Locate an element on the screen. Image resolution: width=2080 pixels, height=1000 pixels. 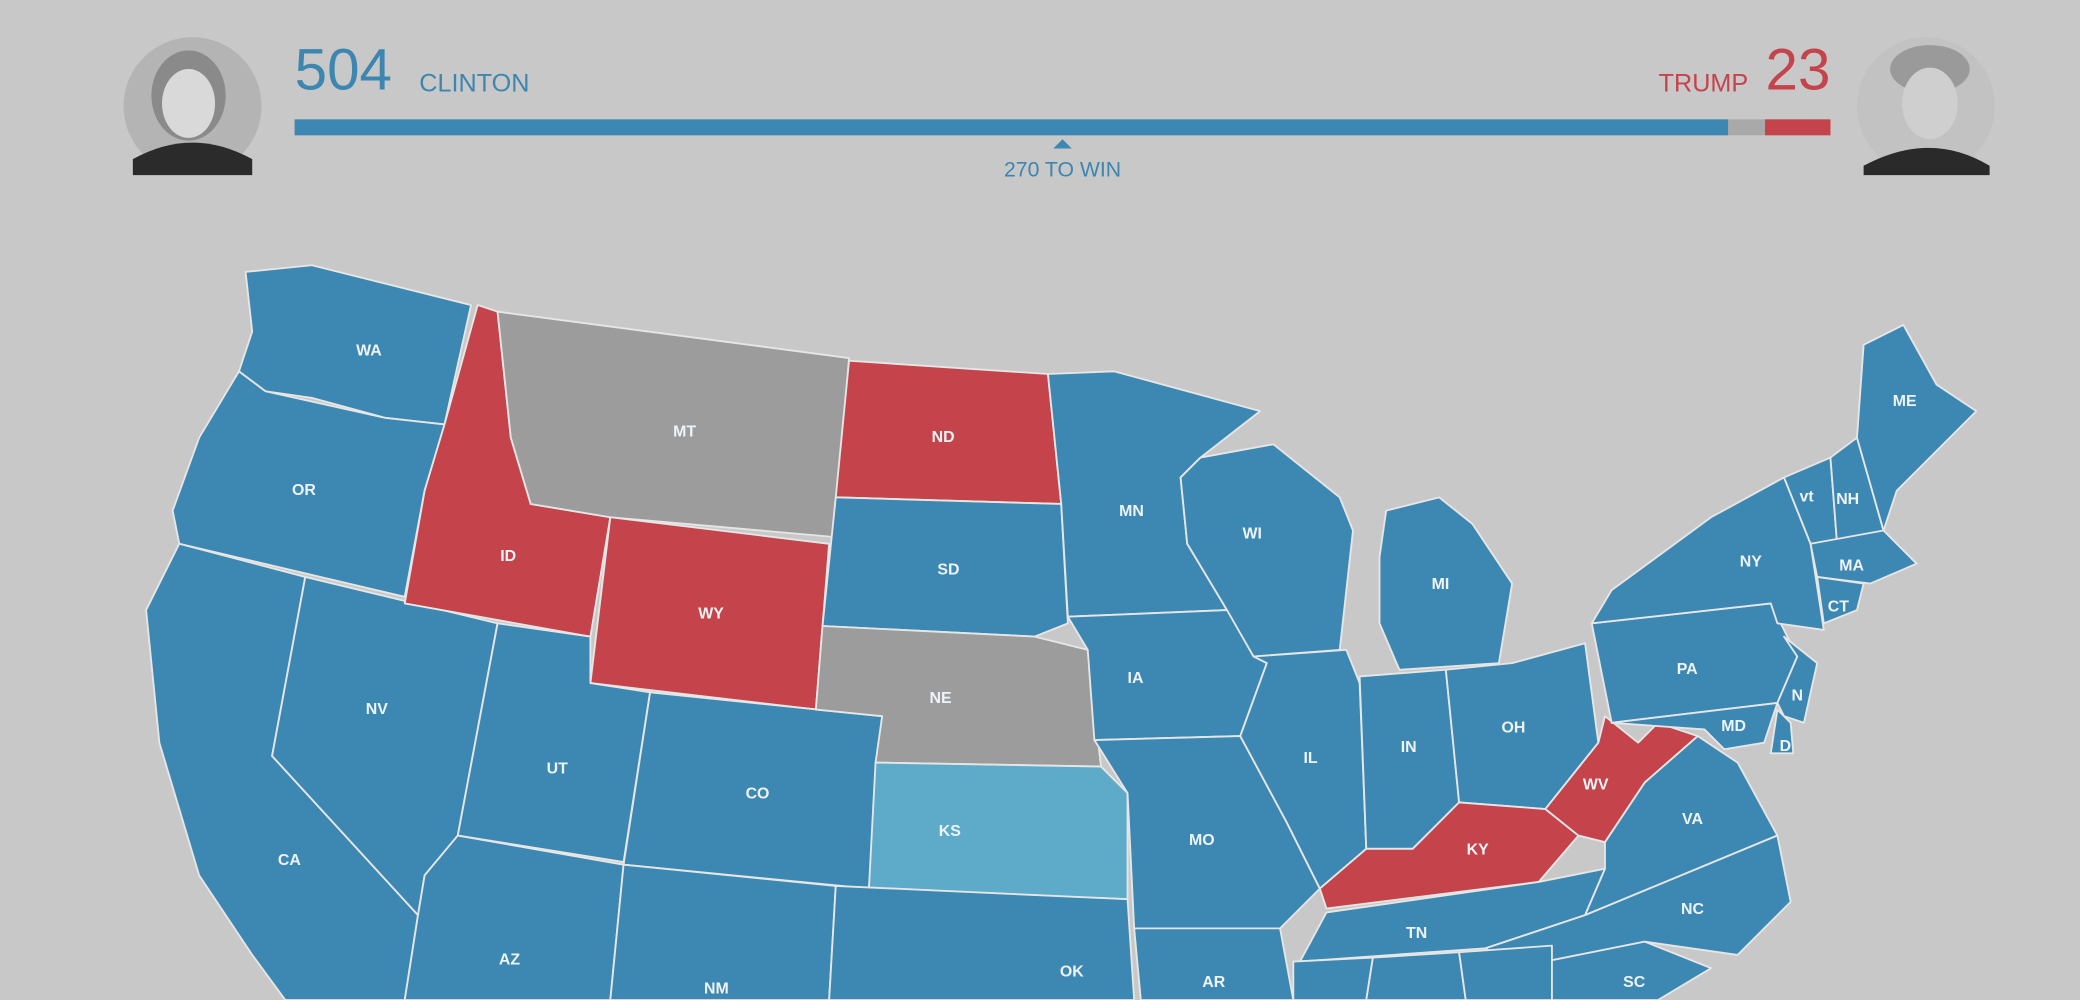
threshold-marker is located at coordinates (1062, 144).